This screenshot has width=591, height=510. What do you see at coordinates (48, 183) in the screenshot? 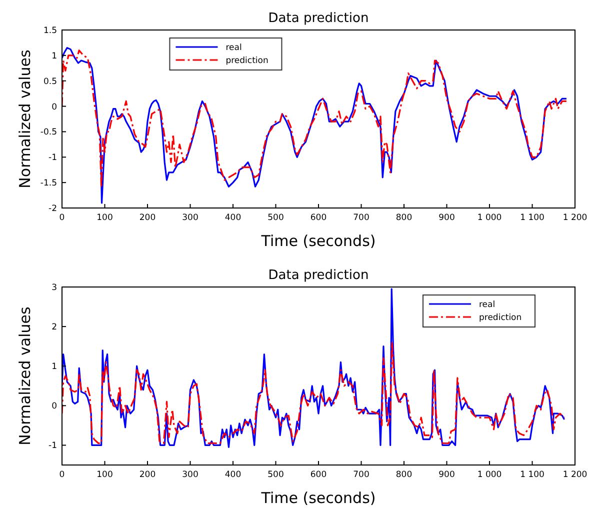
I see `y-tick-label: -1.5` at bounding box center [48, 183].